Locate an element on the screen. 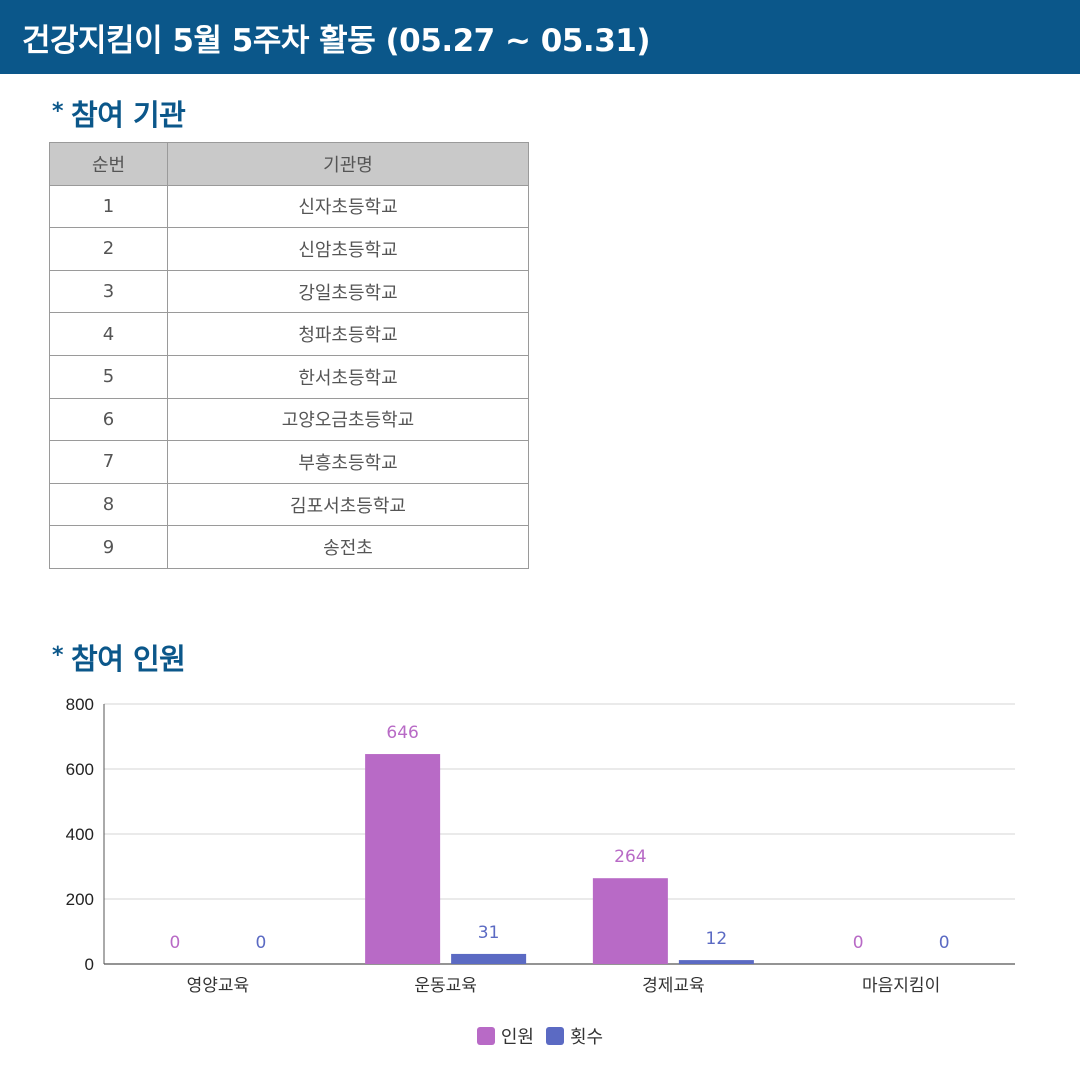 The image size is (1080, 1080). row-number-cell: 7 is located at coordinates (108, 462).